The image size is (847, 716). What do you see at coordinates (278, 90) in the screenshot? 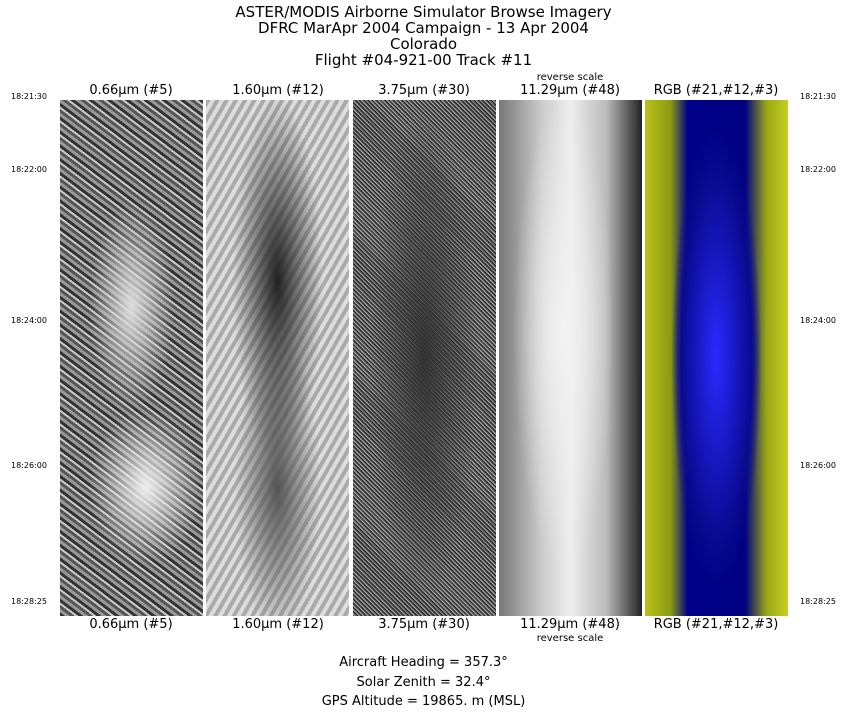
I see `panel-label-top-2: 1.60μm (#12)` at bounding box center [278, 90].